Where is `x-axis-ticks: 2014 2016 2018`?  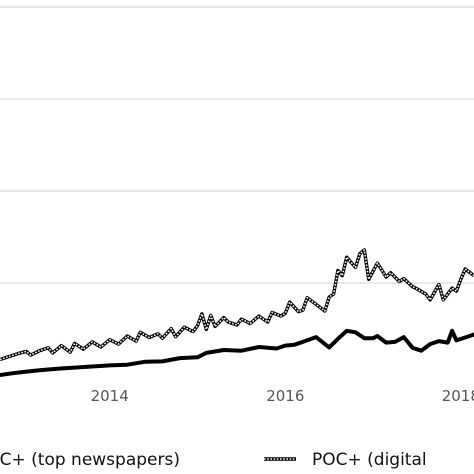 x-axis-ticks: 2014 2016 2018 is located at coordinates (282, 396).